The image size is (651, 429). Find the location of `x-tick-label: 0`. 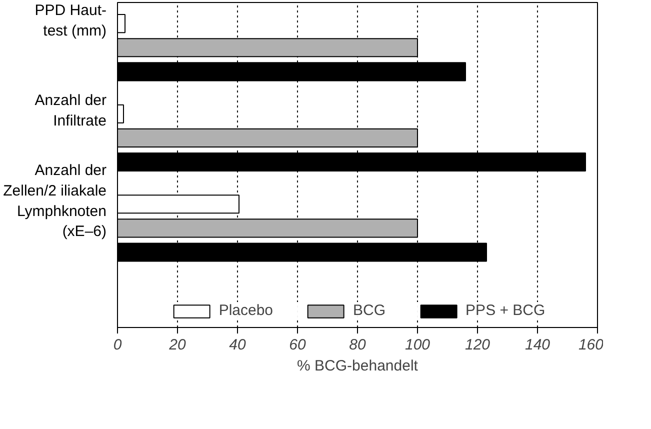

x-tick-label: 0 is located at coordinates (117, 345).